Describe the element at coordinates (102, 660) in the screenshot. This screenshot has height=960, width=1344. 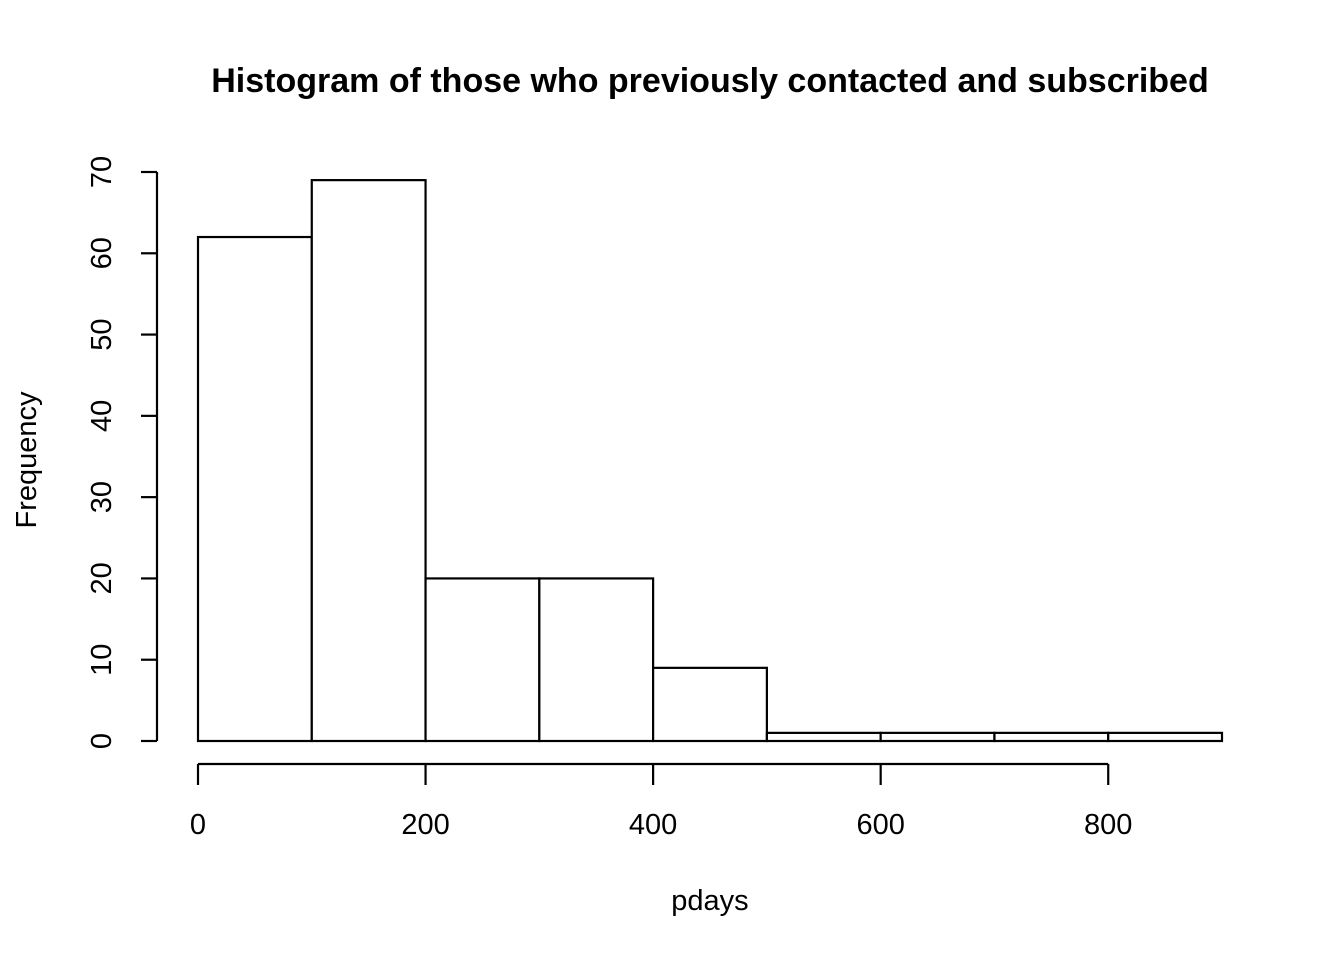
I see `y-tick-label-1: 10` at that location.